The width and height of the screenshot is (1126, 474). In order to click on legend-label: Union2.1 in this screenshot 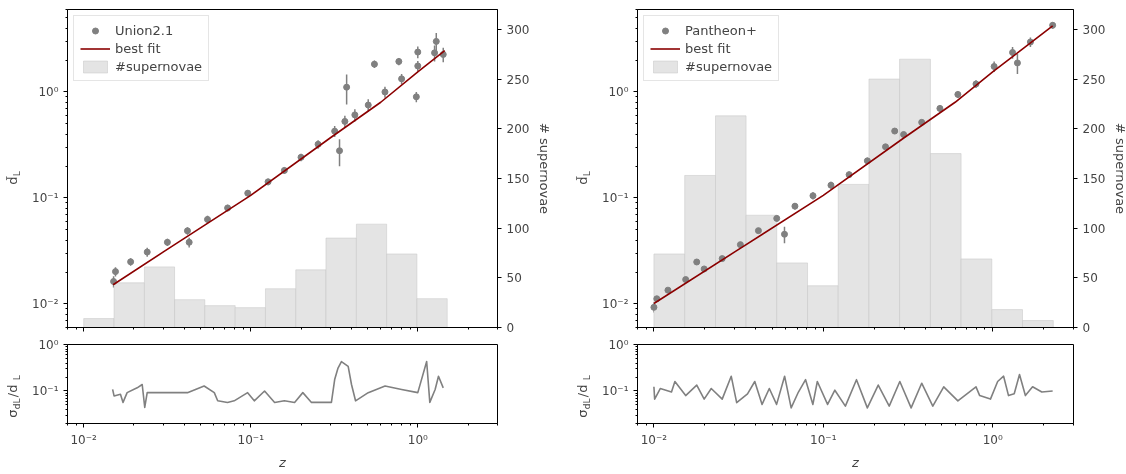, I will do `click(144, 30)`.